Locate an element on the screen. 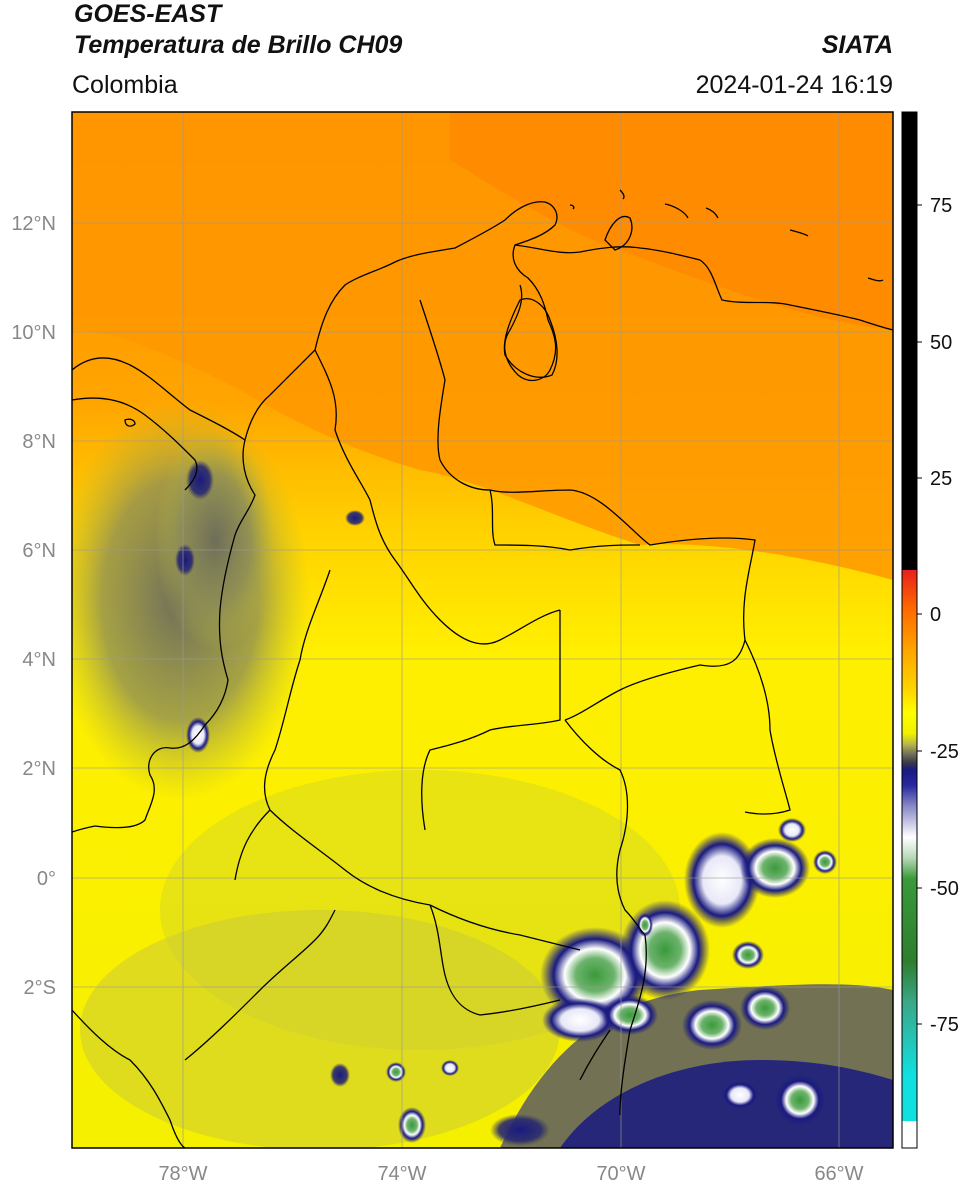 This screenshot has width=966, height=1190. lon-tick: 78°W is located at coordinates (182, 1174).